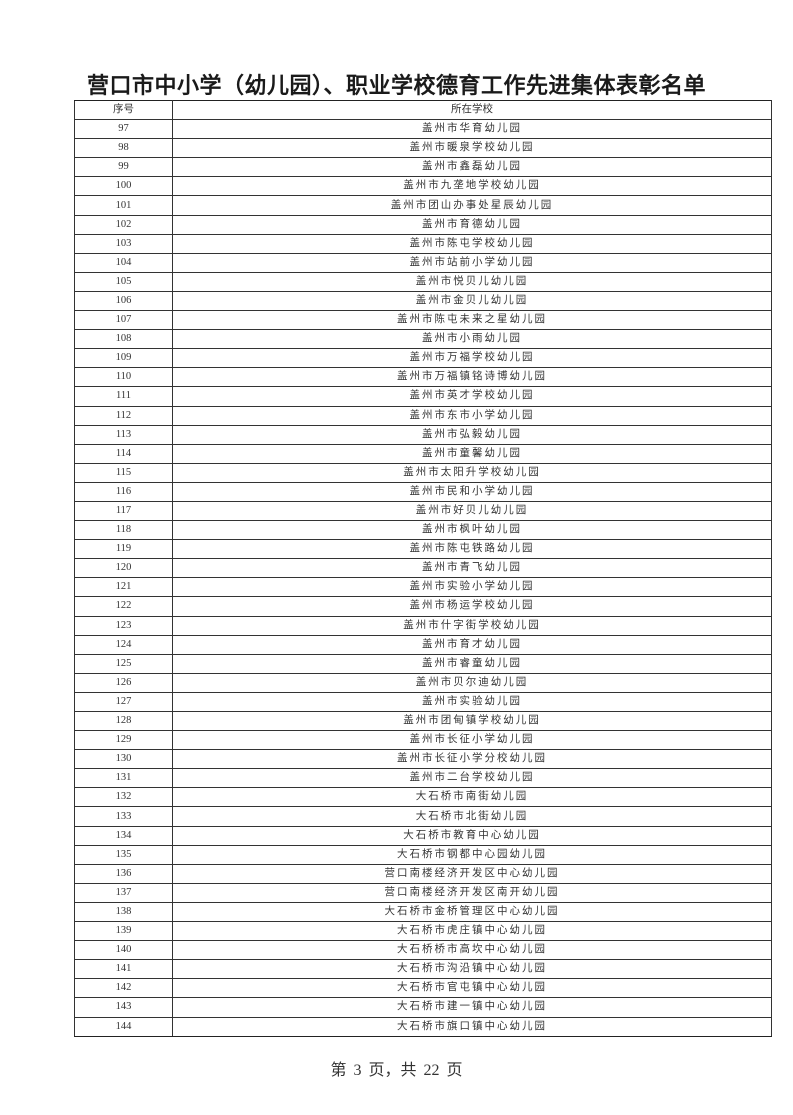 The image size is (793, 1115). What do you see at coordinates (123, 854) in the screenshot?
I see `serial-number-cell: 135` at bounding box center [123, 854].